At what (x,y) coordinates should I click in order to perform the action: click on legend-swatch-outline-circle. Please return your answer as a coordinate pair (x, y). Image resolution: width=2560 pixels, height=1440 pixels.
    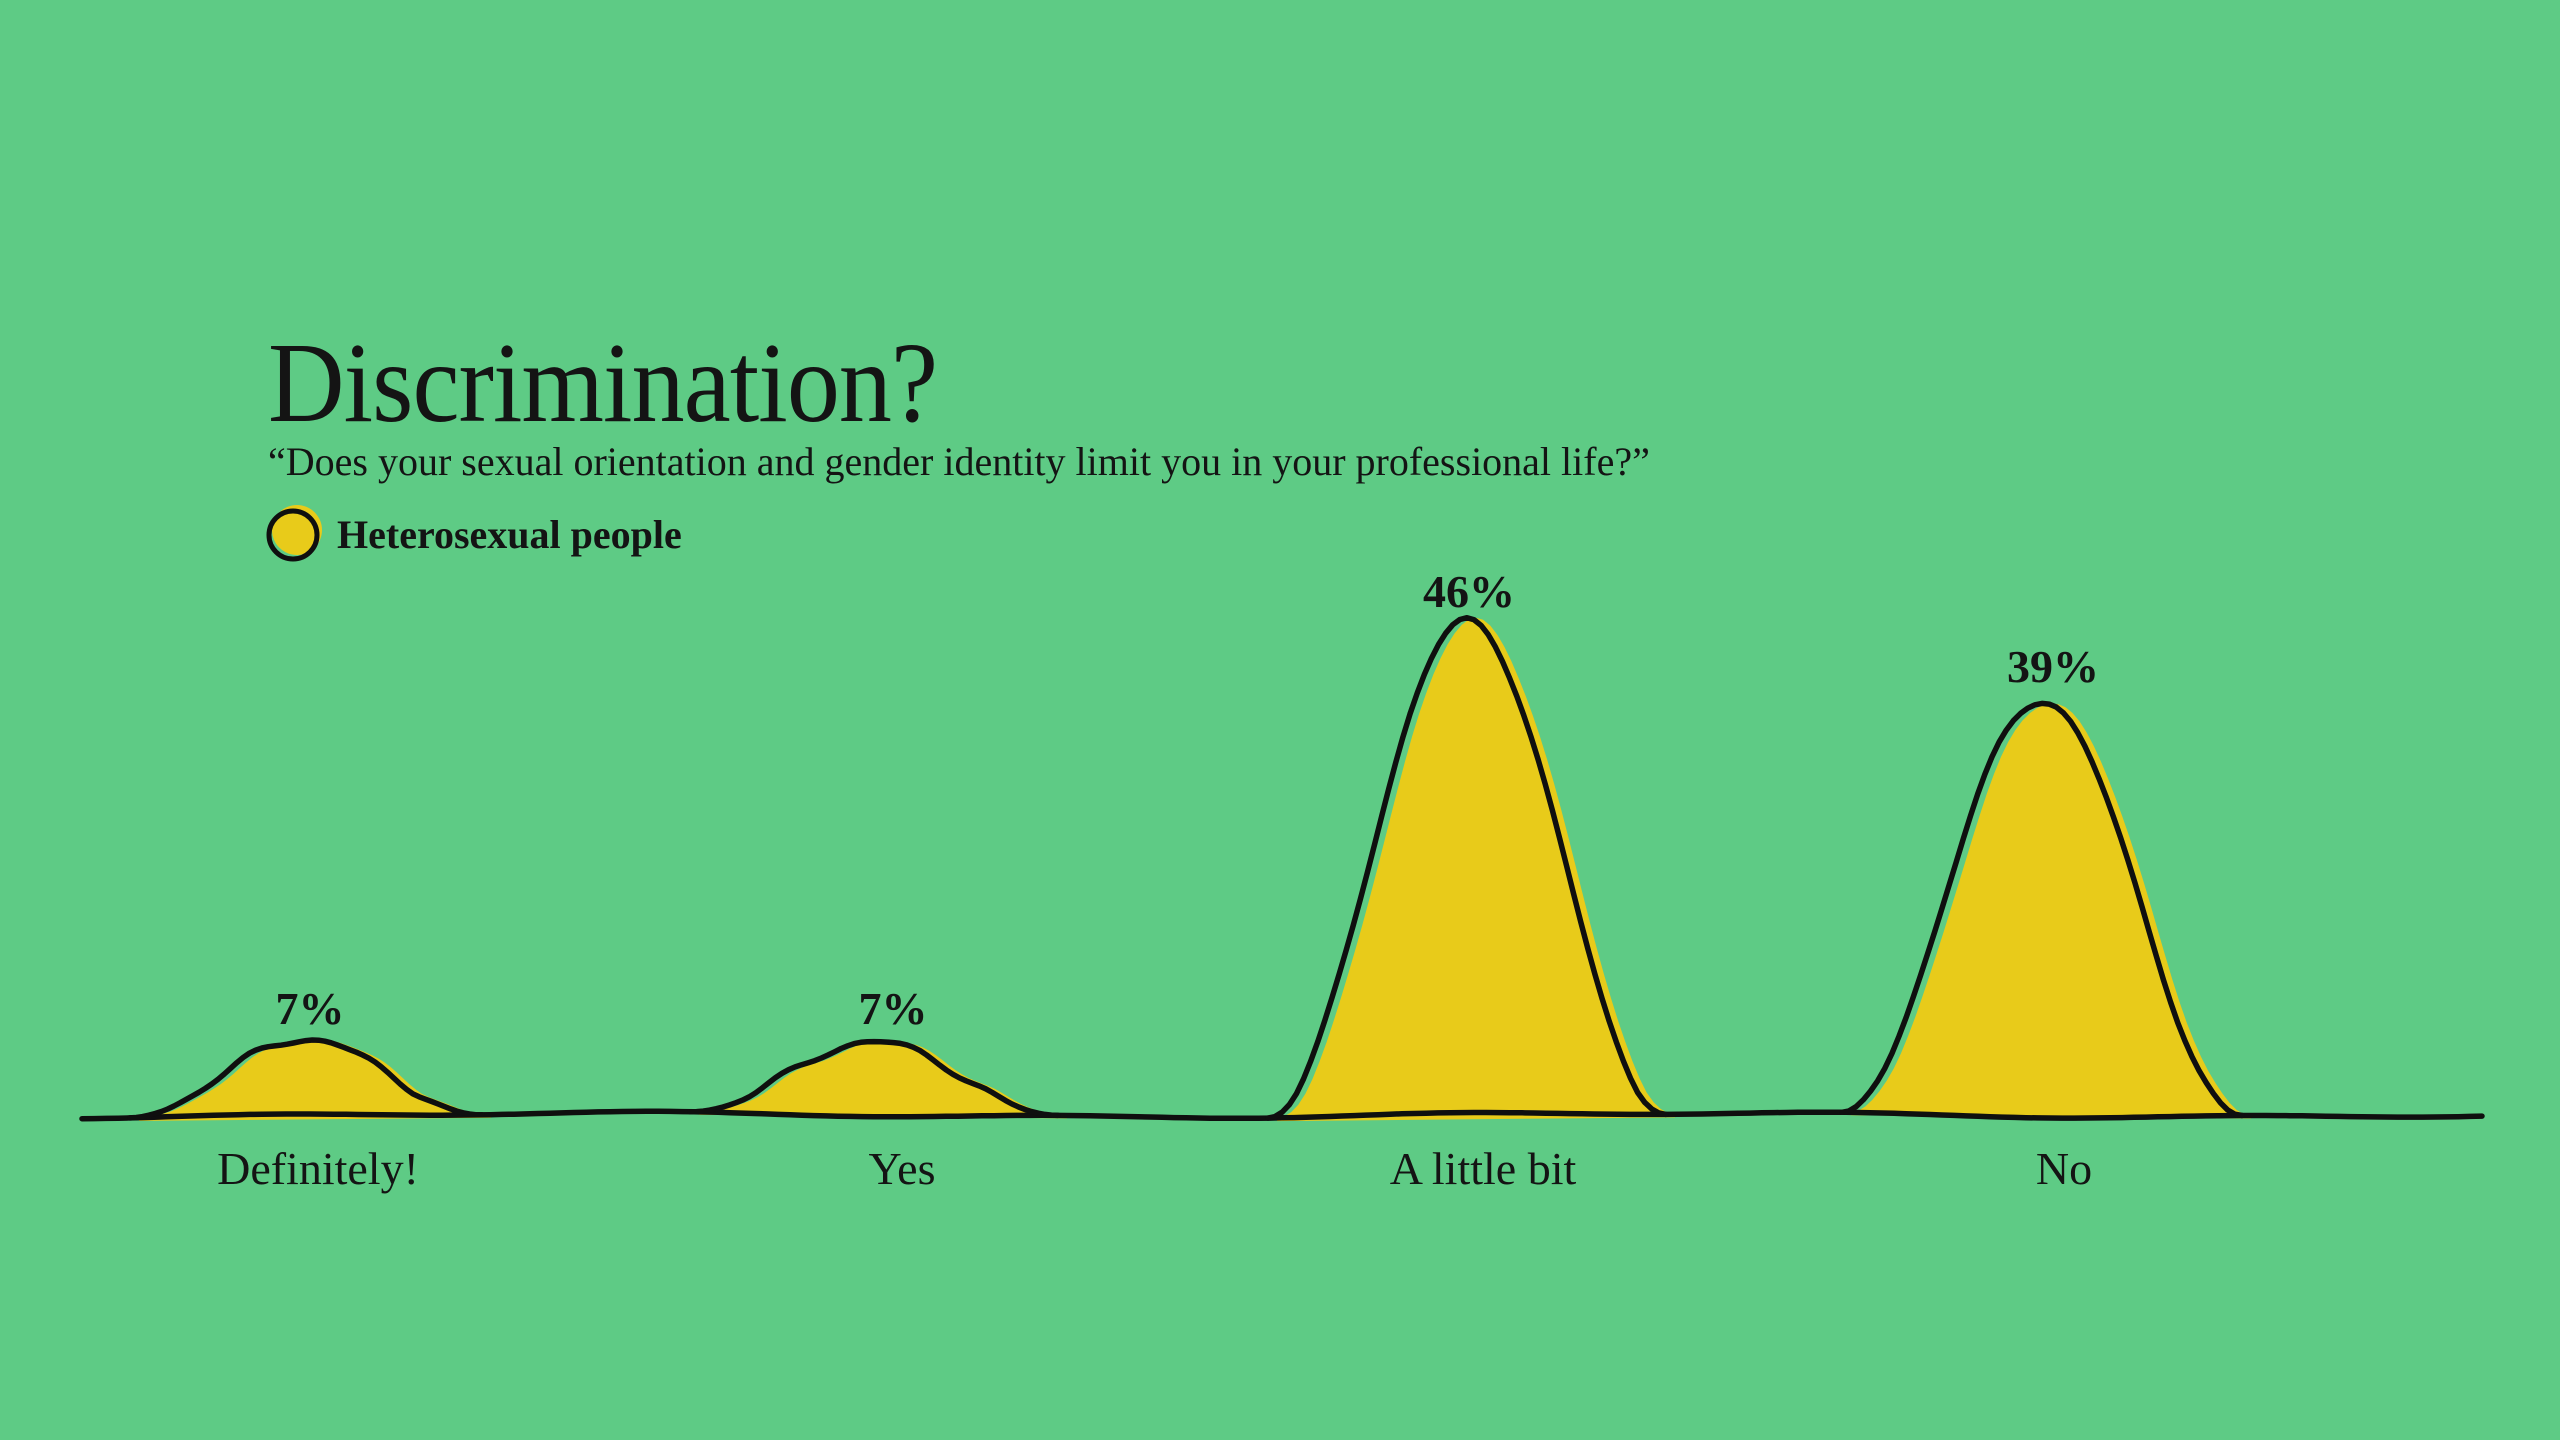
    Looking at the image, I should click on (293, 535).